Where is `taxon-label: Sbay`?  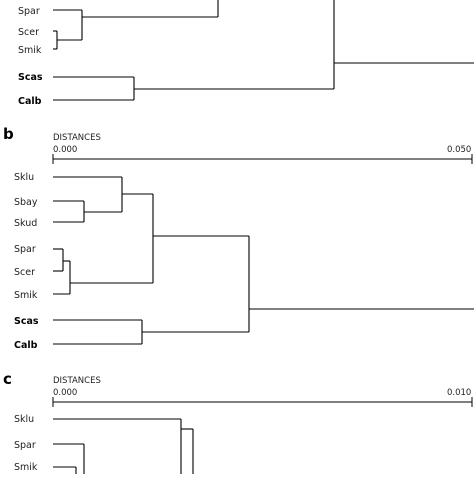 taxon-label: Sbay is located at coordinates (26, 202).